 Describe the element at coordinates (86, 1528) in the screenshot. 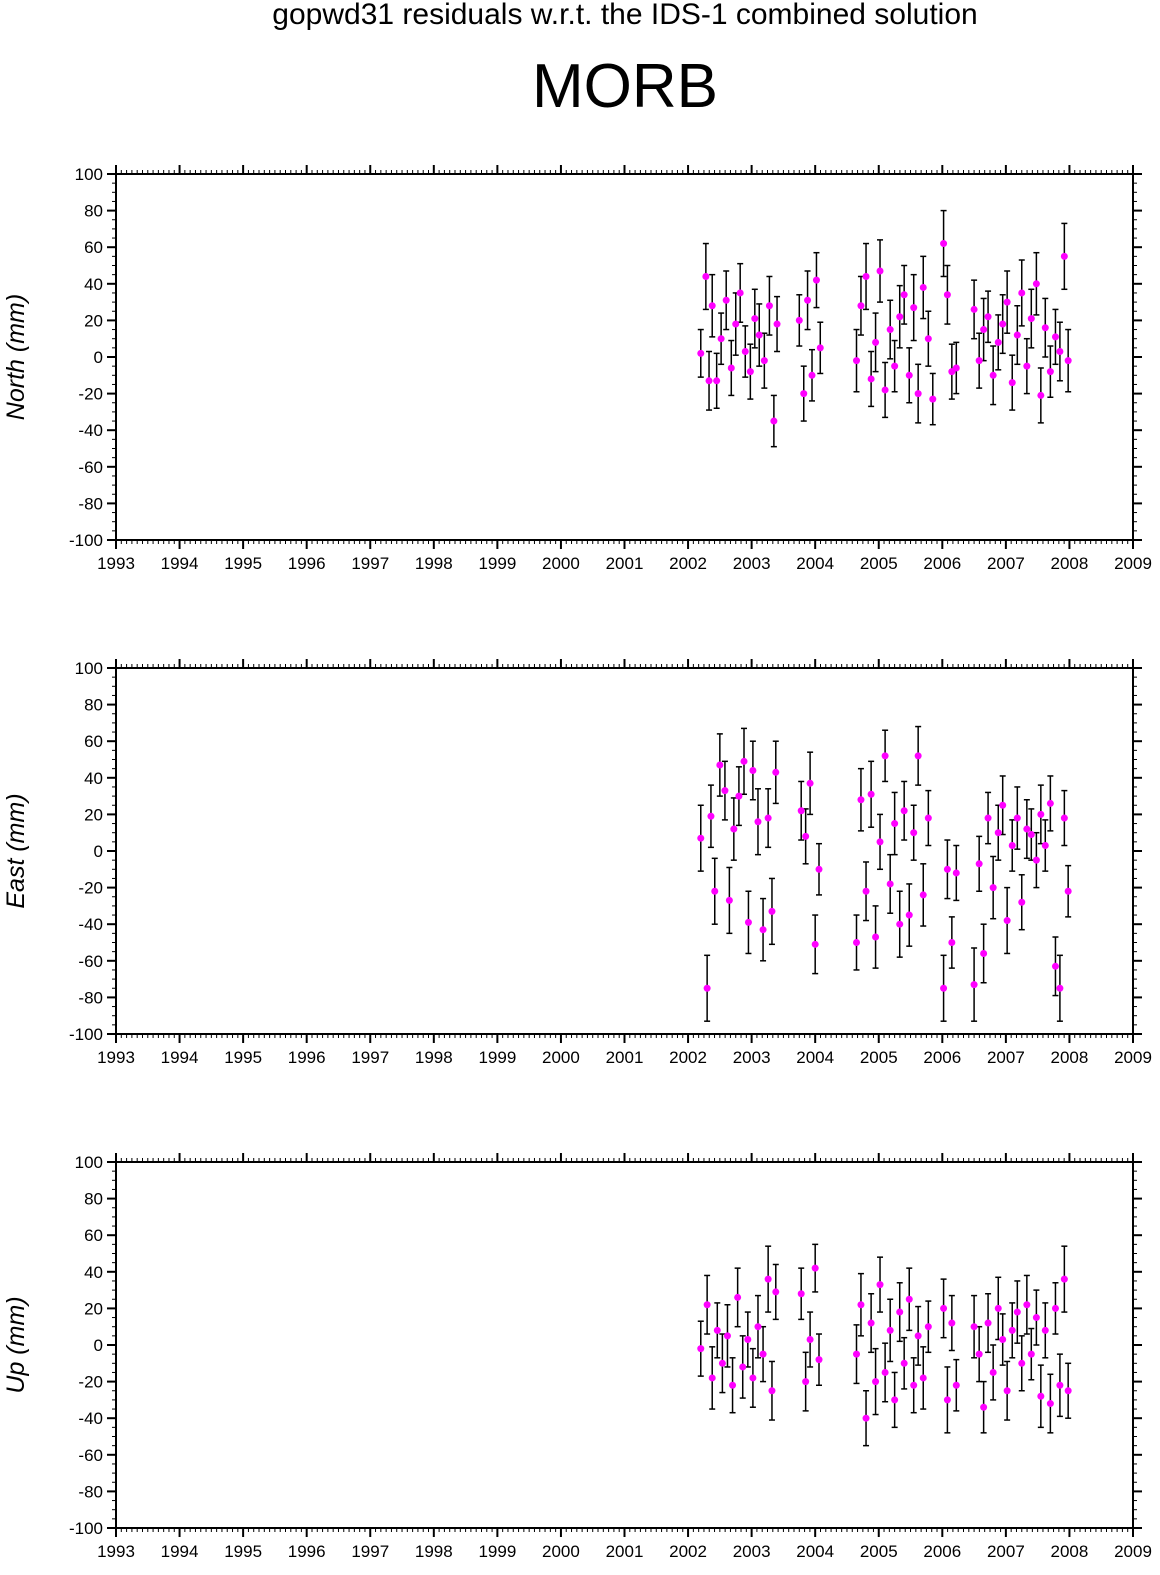

I see `up-y-tick-label: -100` at that location.